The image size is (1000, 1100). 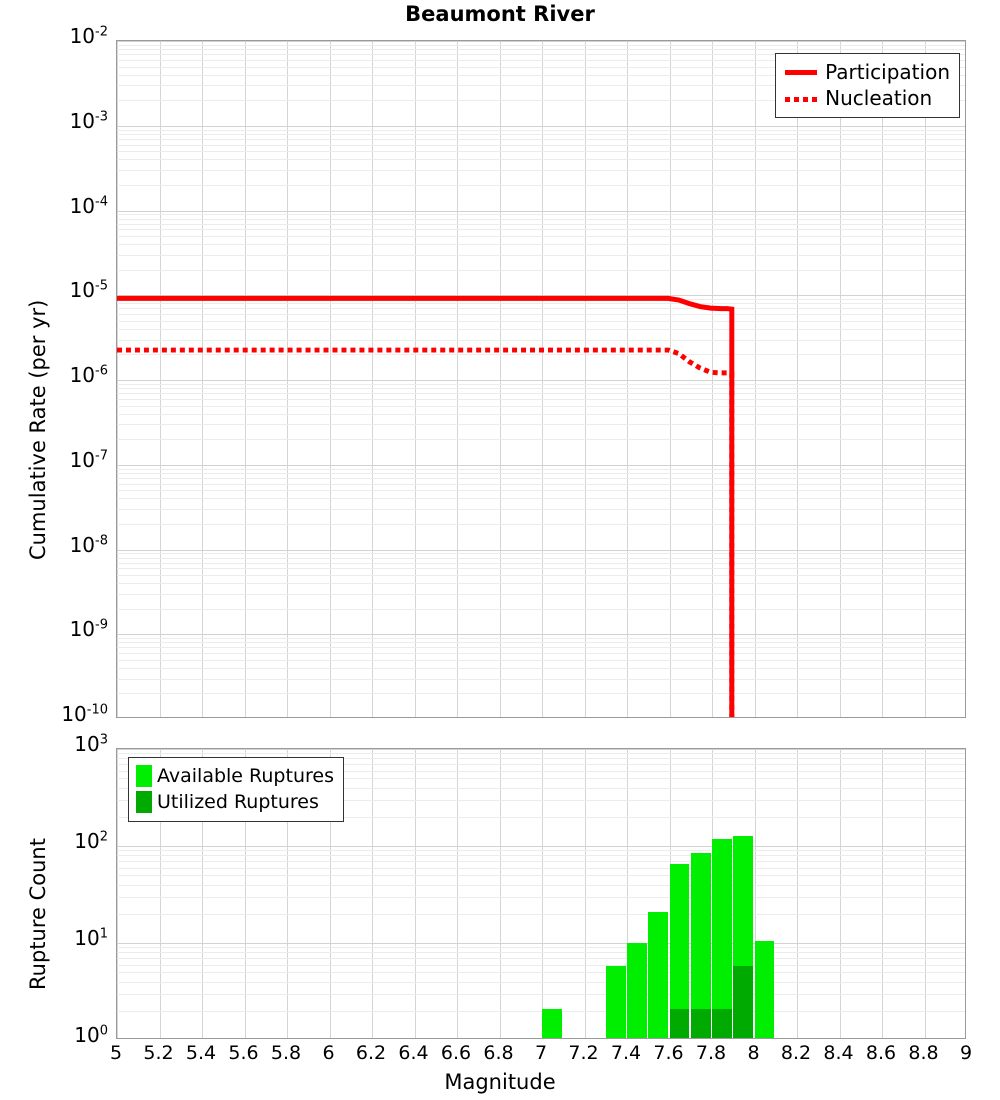 I want to click on legend-item-available-ruptures: Available Ruptures, so click(x=235, y=776).